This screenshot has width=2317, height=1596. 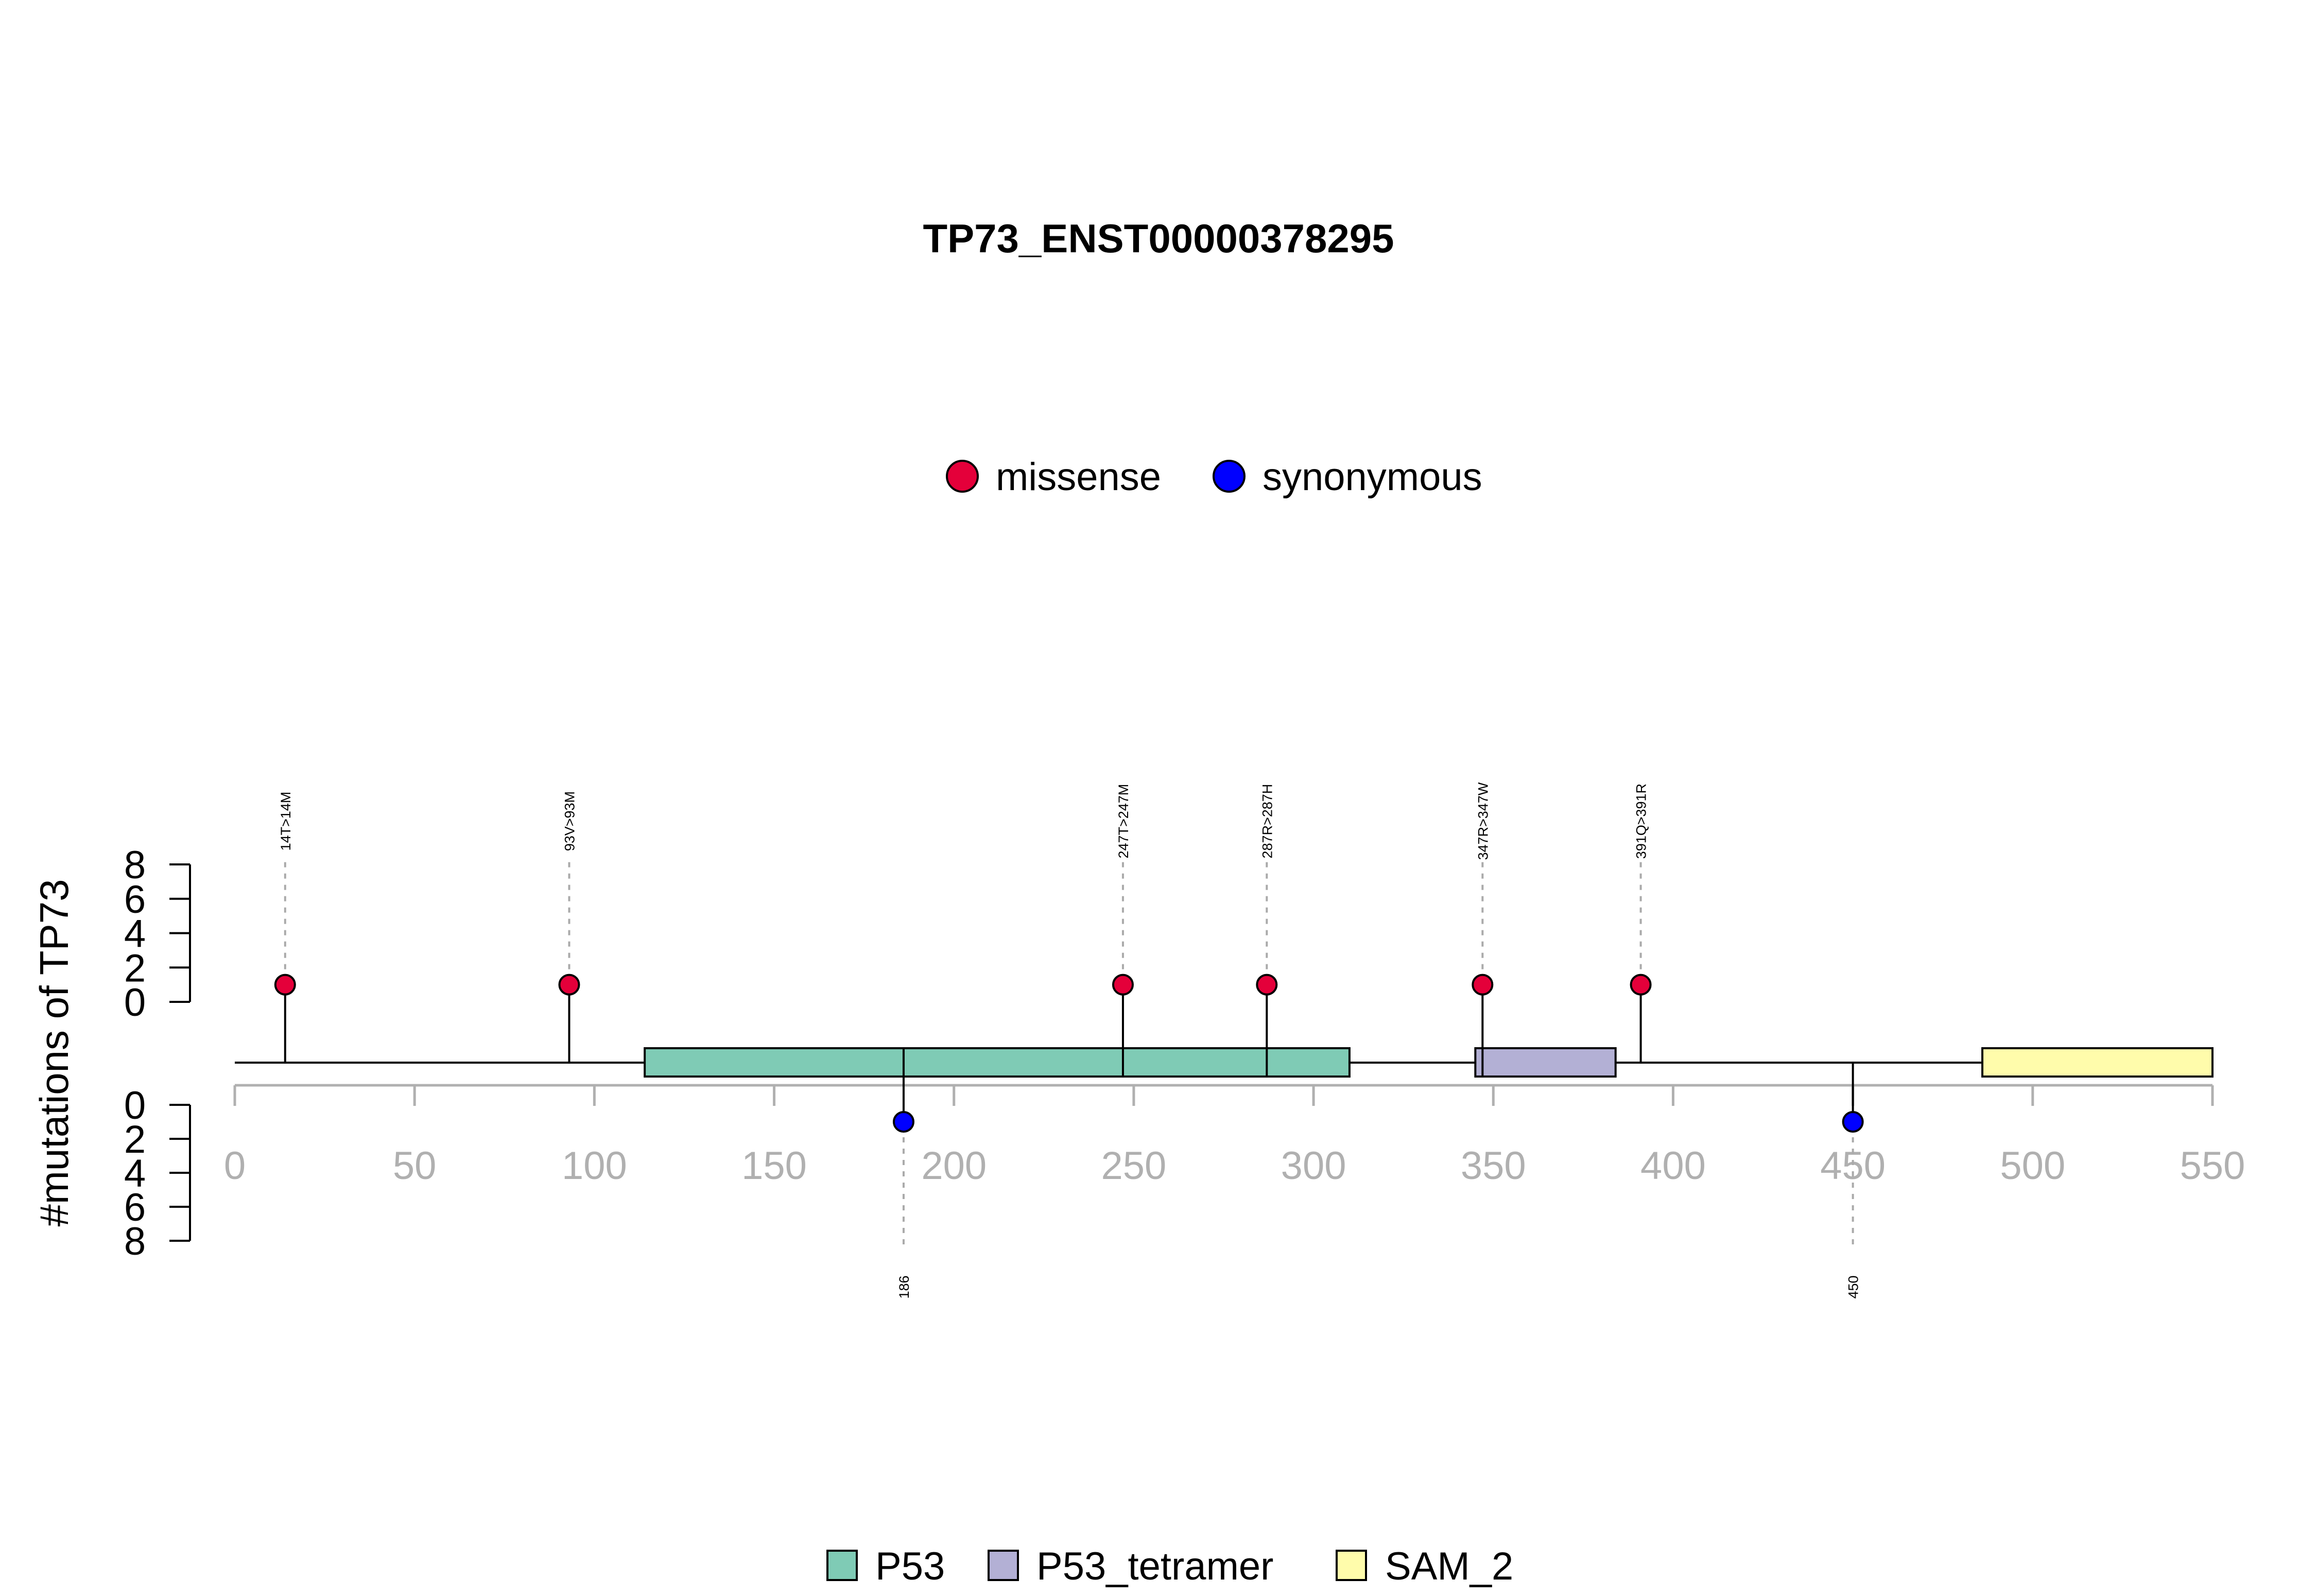 What do you see at coordinates (1545, 1062) in the screenshot?
I see `domain-P53_tetramer` at bounding box center [1545, 1062].